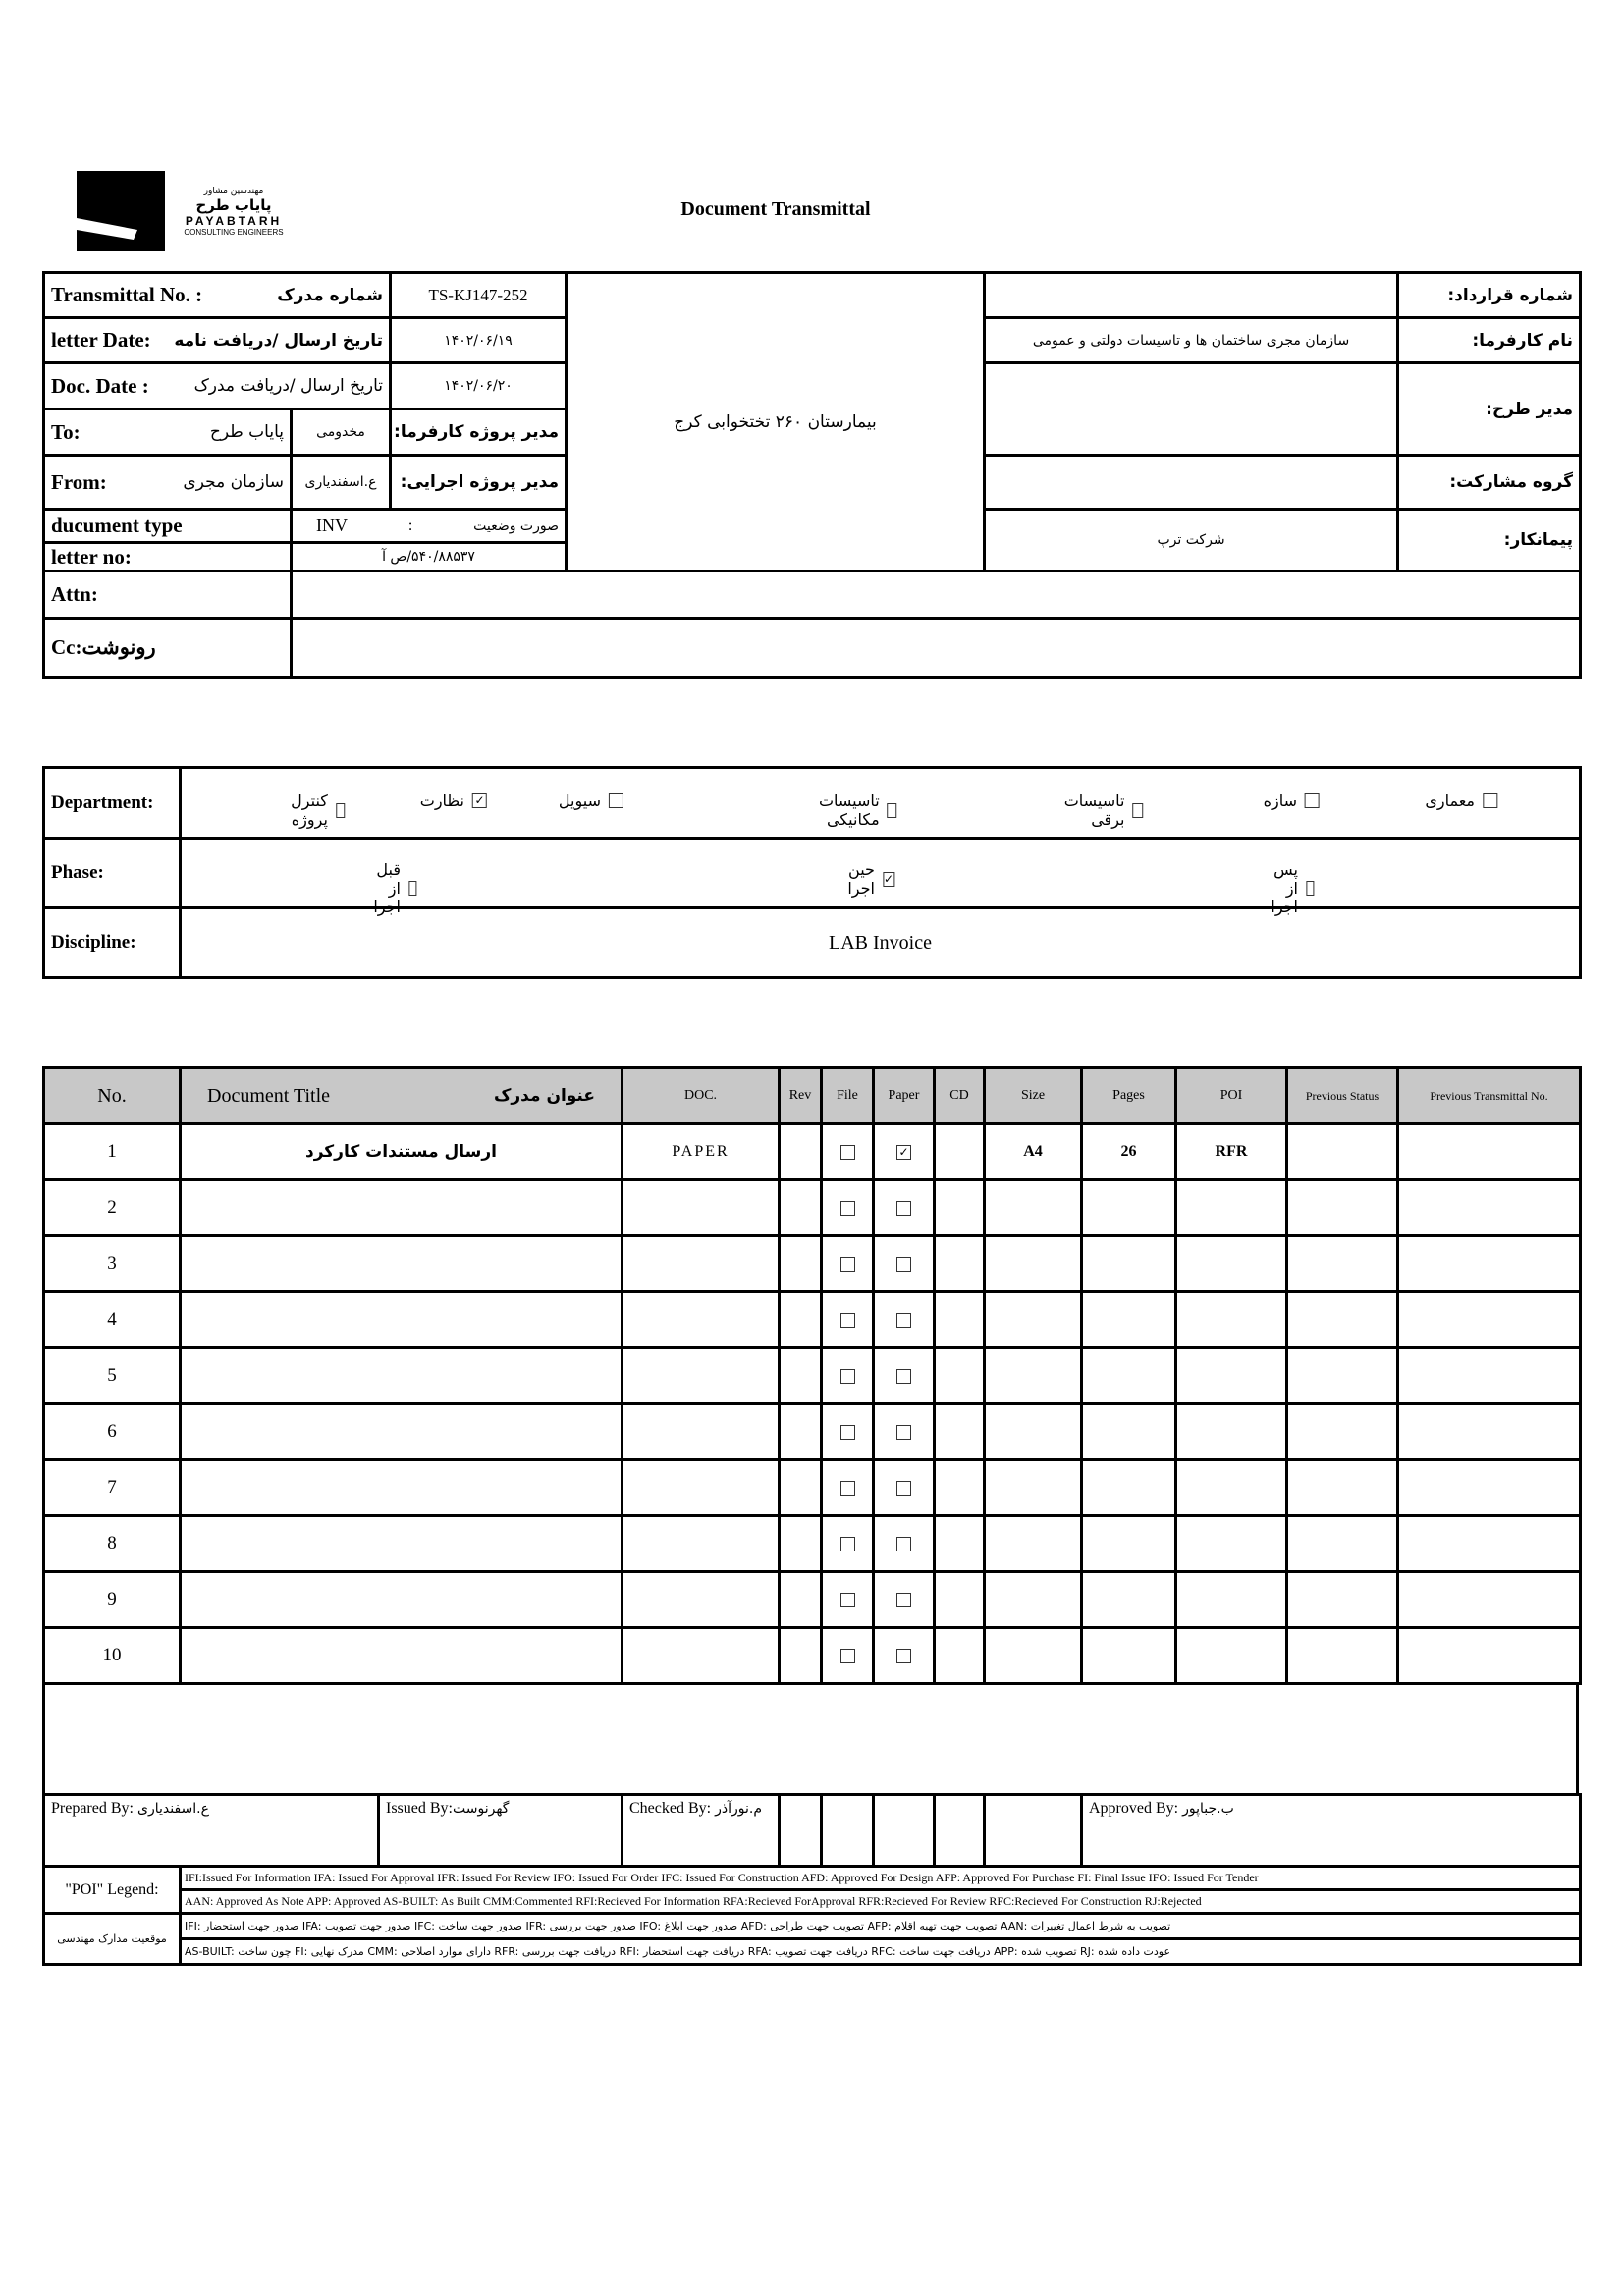  What do you see at coordinates (453, 800) in the screenshot?
I see `department-option: ✓ نظارت` at bounding box center [453, 800].